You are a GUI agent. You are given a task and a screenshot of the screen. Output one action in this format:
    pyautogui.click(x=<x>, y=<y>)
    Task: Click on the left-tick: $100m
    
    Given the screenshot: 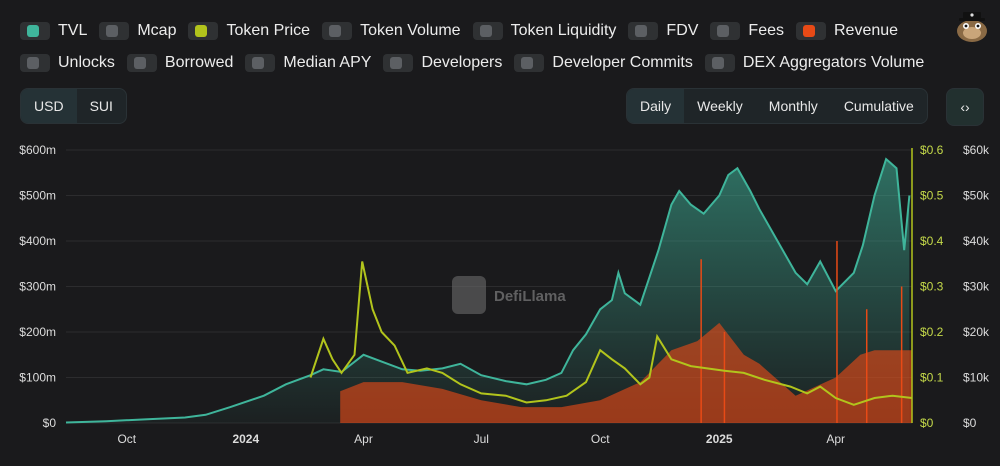 What is the action you would take?
    pyautogui.click(x=37, y=378)
    